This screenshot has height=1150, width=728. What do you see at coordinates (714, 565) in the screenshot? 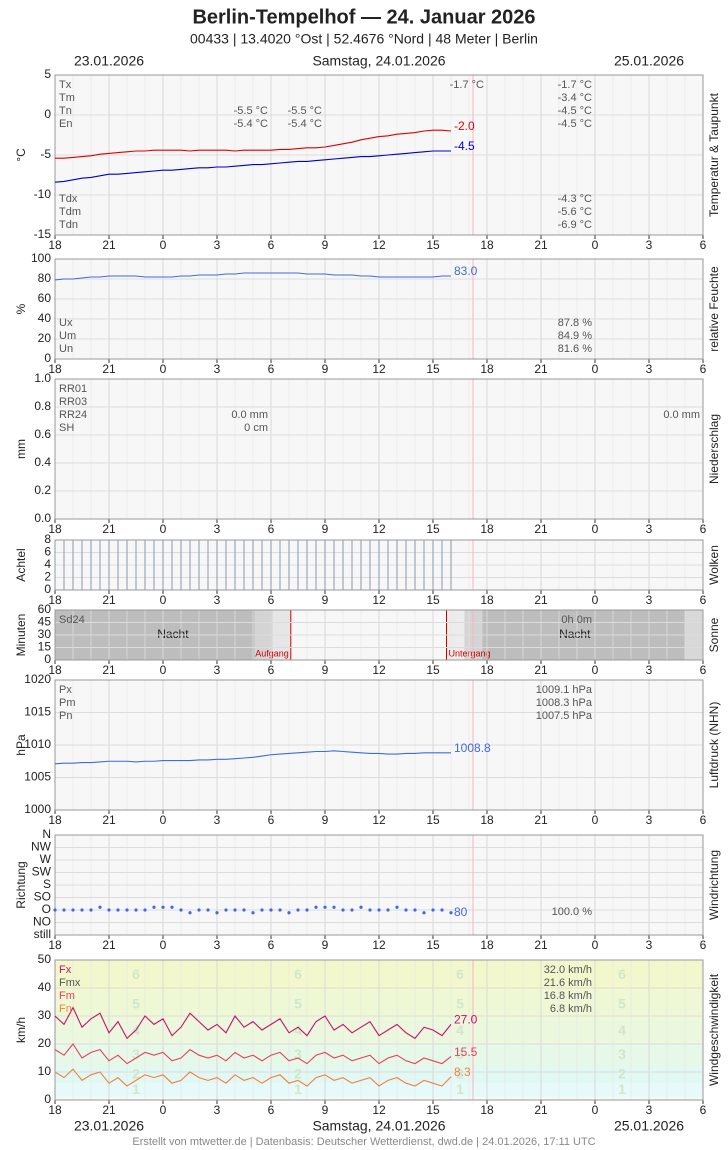
I see `side-label: Wolken` at bounding box center [714, 565].